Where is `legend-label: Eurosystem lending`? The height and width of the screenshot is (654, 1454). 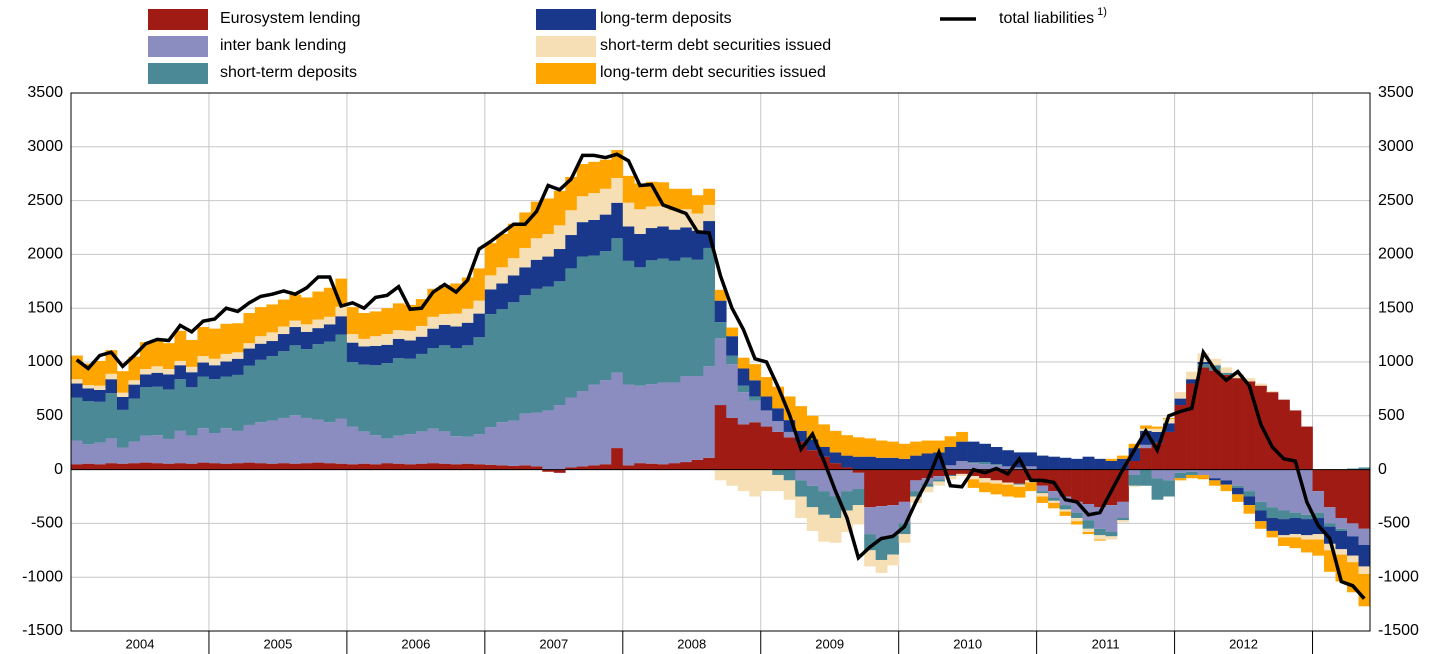 legend-label: Eurosystem lending is located at coordinates (290, 18).